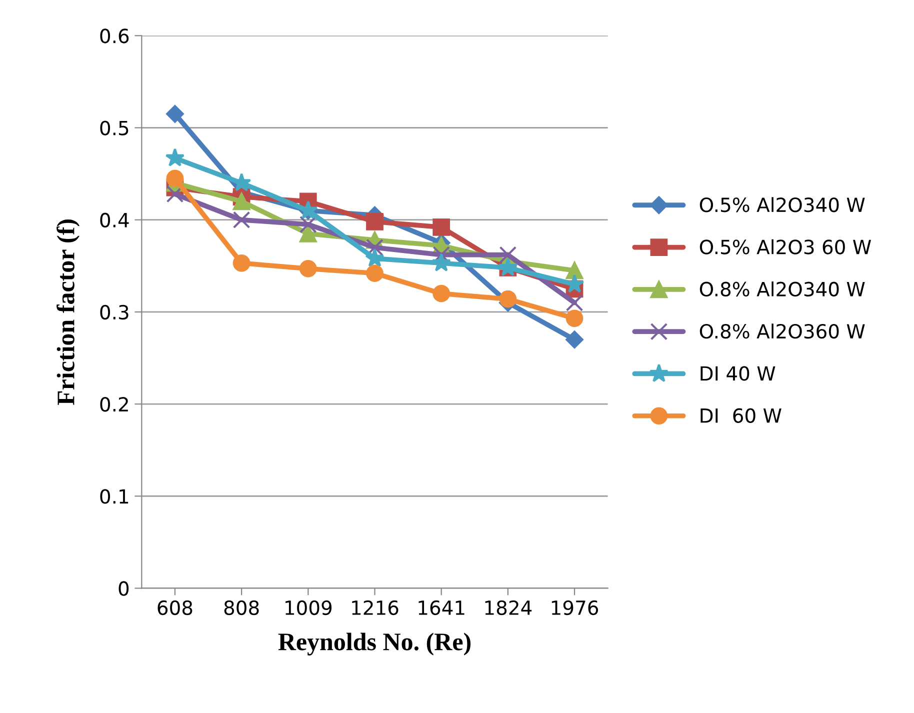 Image resolution: width=914 pixels, height=713 pixels. I want to click on y-tick-label: 0.2, so click(114, 404).